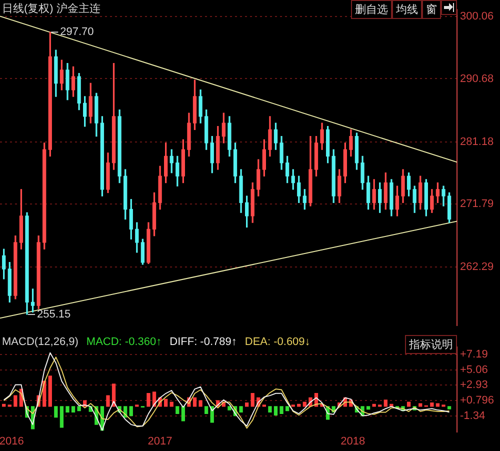 The image size is (500, 451). Describe the element at coordinates (277, 342) in the screenshot. I see `text: DEA: -0.609↓` at that location.